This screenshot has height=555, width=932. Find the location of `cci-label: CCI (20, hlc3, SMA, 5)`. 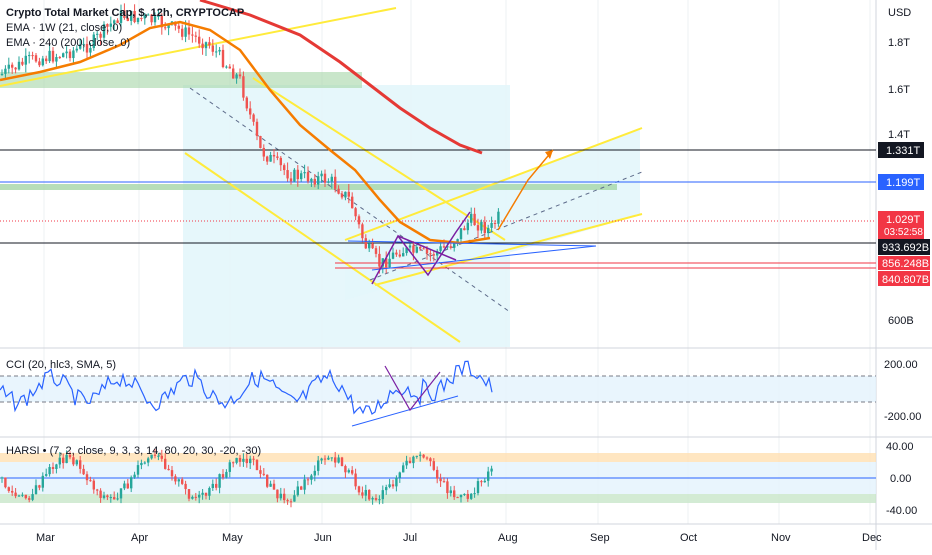

cci-label: CCI (20, hlc3, SMA, 5) is located at coordinates (61, 365).